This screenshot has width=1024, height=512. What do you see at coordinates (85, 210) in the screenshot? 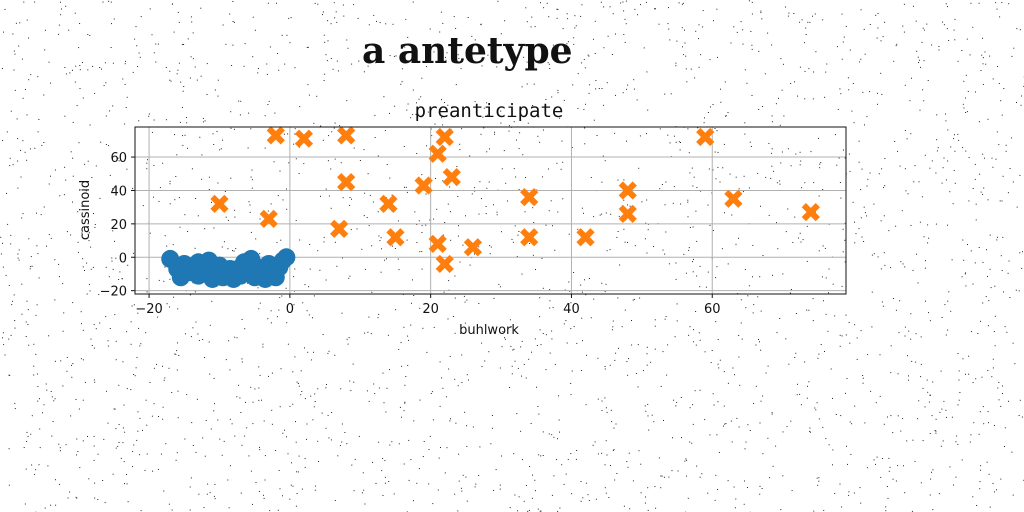
I see `y-axis-label: cassinoid` at bounding box center [85, 210].